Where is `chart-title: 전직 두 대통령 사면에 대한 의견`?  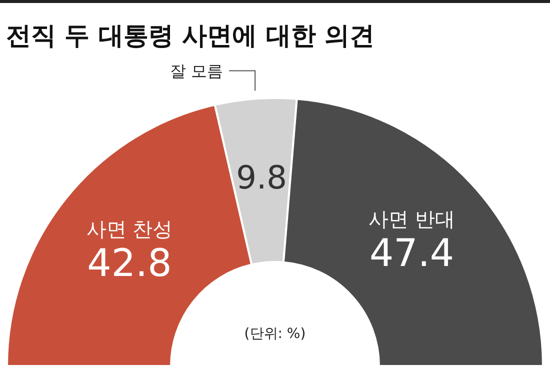
chart-title: 전직 두 대통령 사면에 대한 의견 is located at coordinates (190, 35).